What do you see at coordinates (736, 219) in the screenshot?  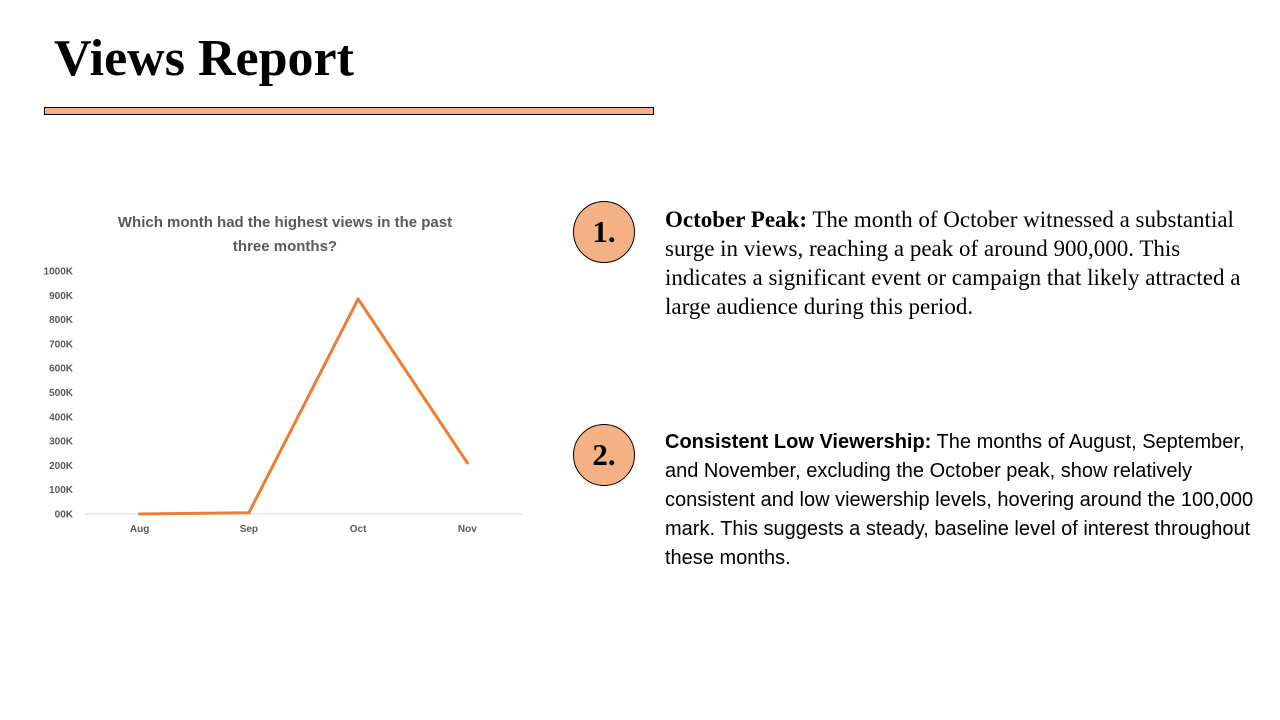 I see `point-1-heading: October Peak:` at bounding box center [736, 219].